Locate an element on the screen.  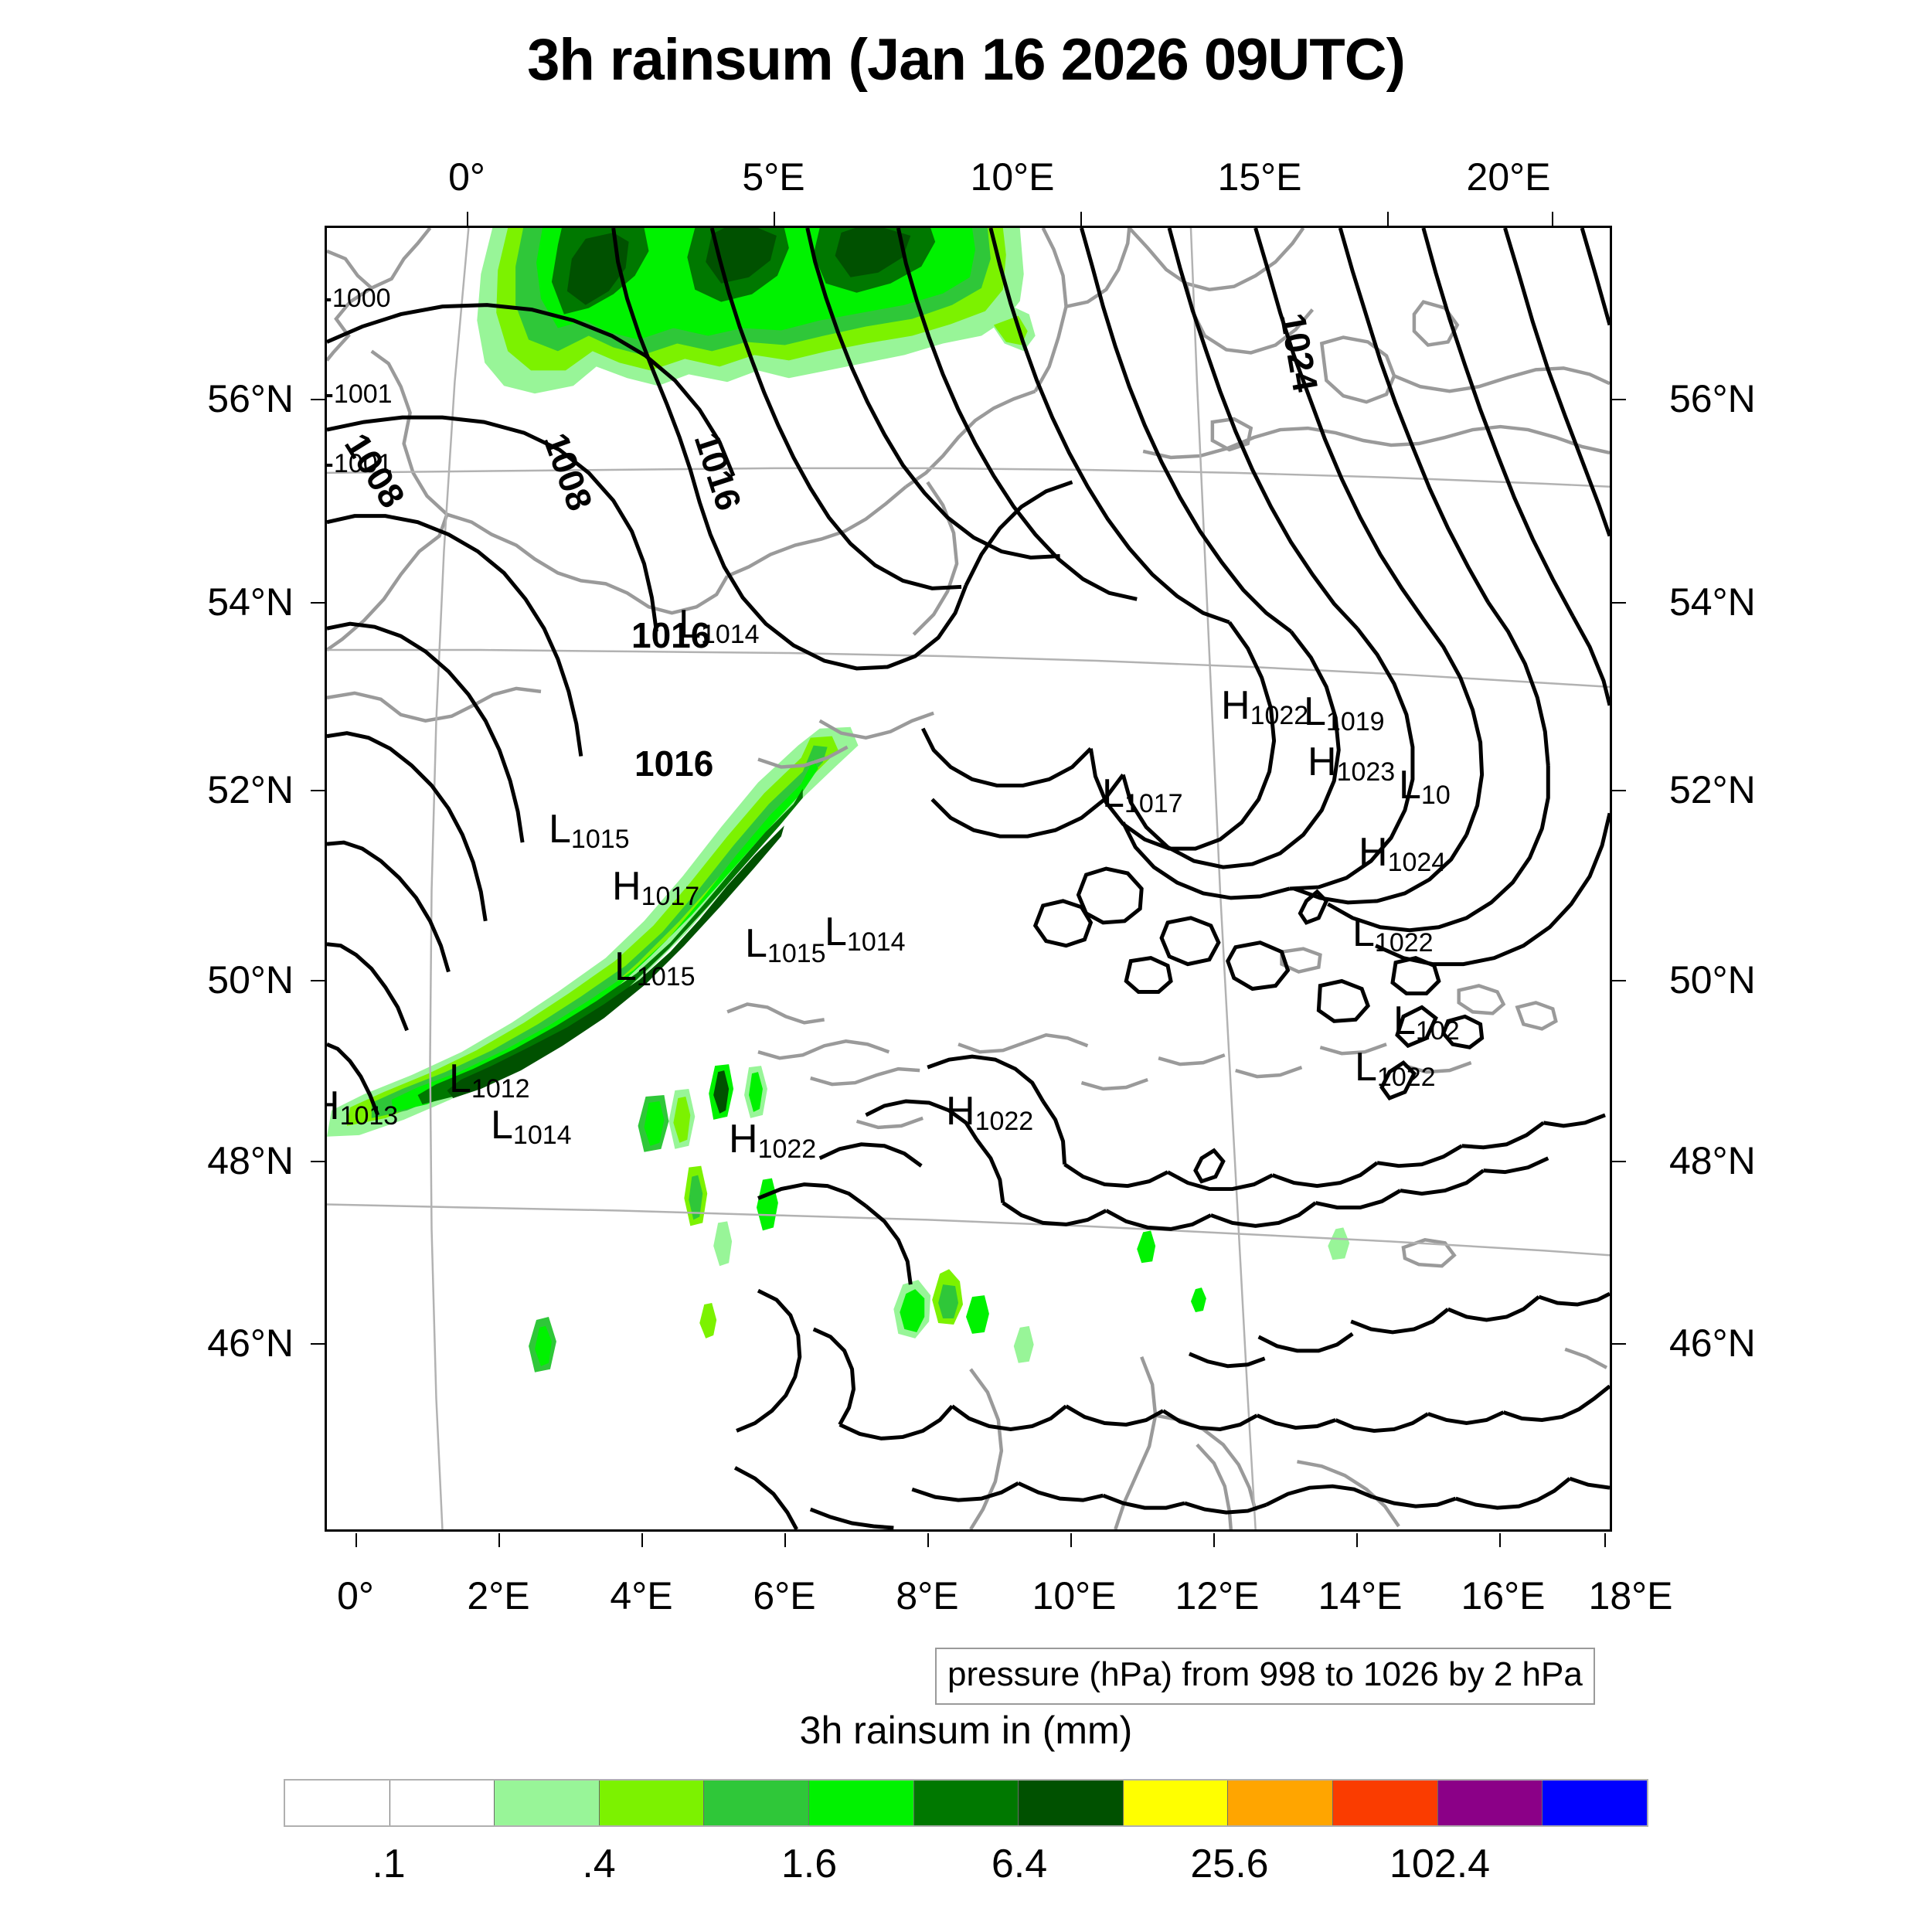
colorbar is located at coordinates (966, 1803).